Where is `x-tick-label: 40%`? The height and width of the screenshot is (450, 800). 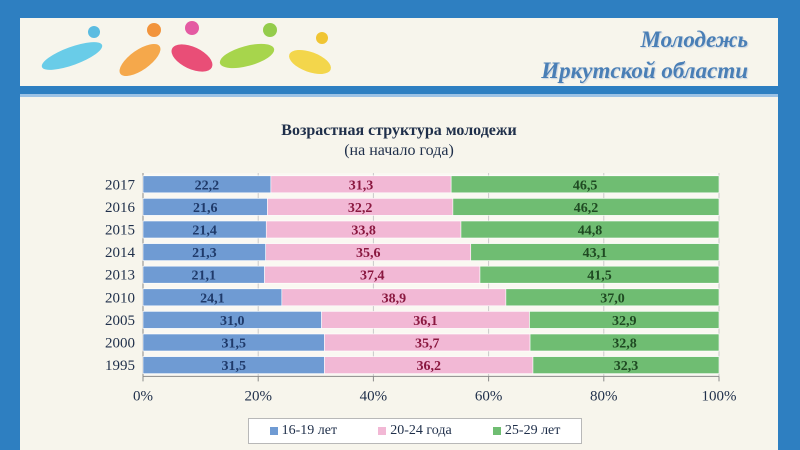
x-tick-label: 40% is located at coordinates (374, 396).